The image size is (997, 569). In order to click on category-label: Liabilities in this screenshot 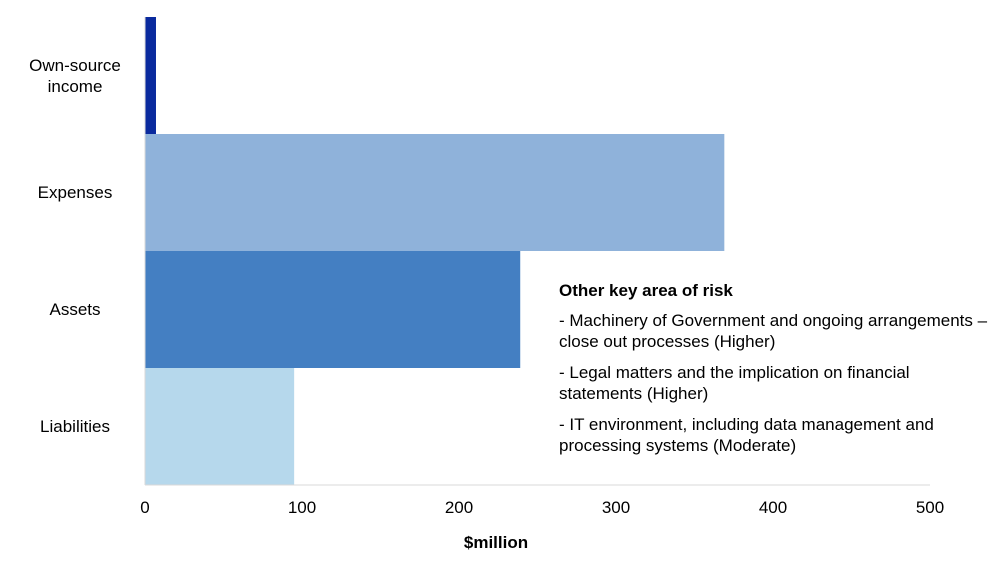, I will do `click(75, 426)`.